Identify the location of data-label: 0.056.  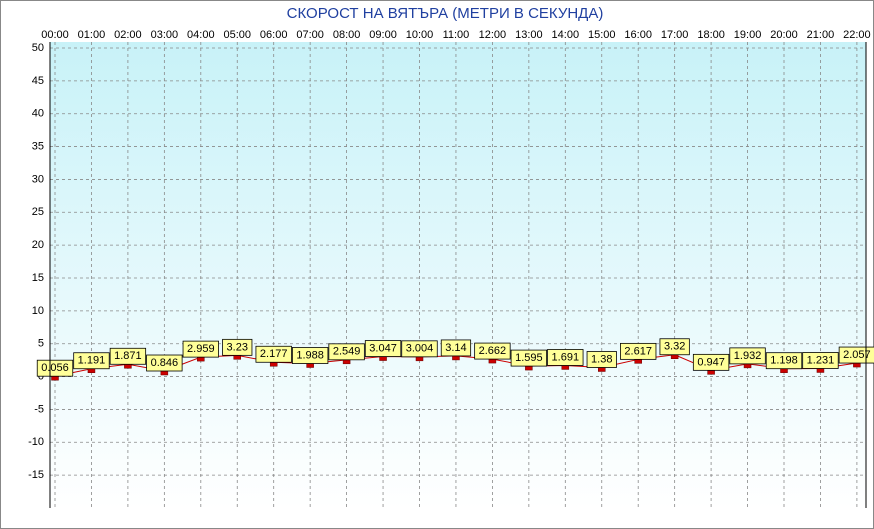
(55, 368).